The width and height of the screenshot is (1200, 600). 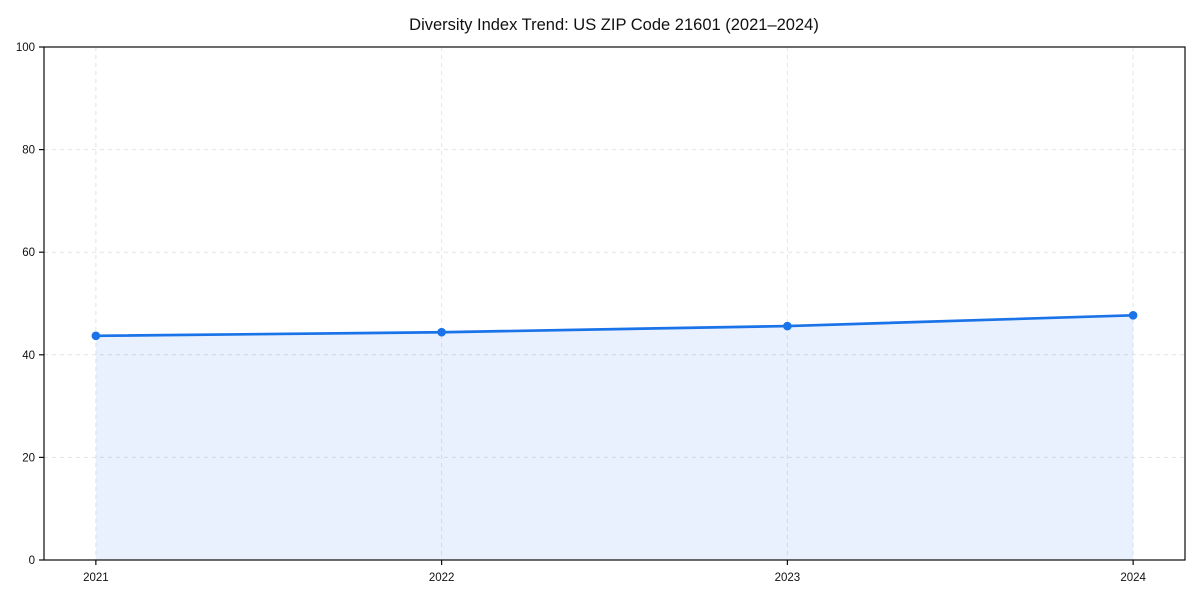 I want to click on x-tick-label: 2022, so click(x=442, y=578).